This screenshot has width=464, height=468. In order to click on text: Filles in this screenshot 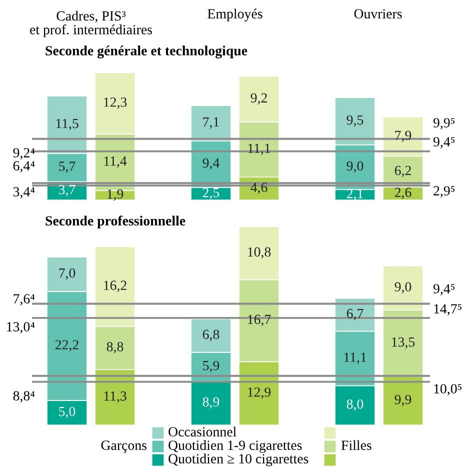, I will do `click(356, 445)`.